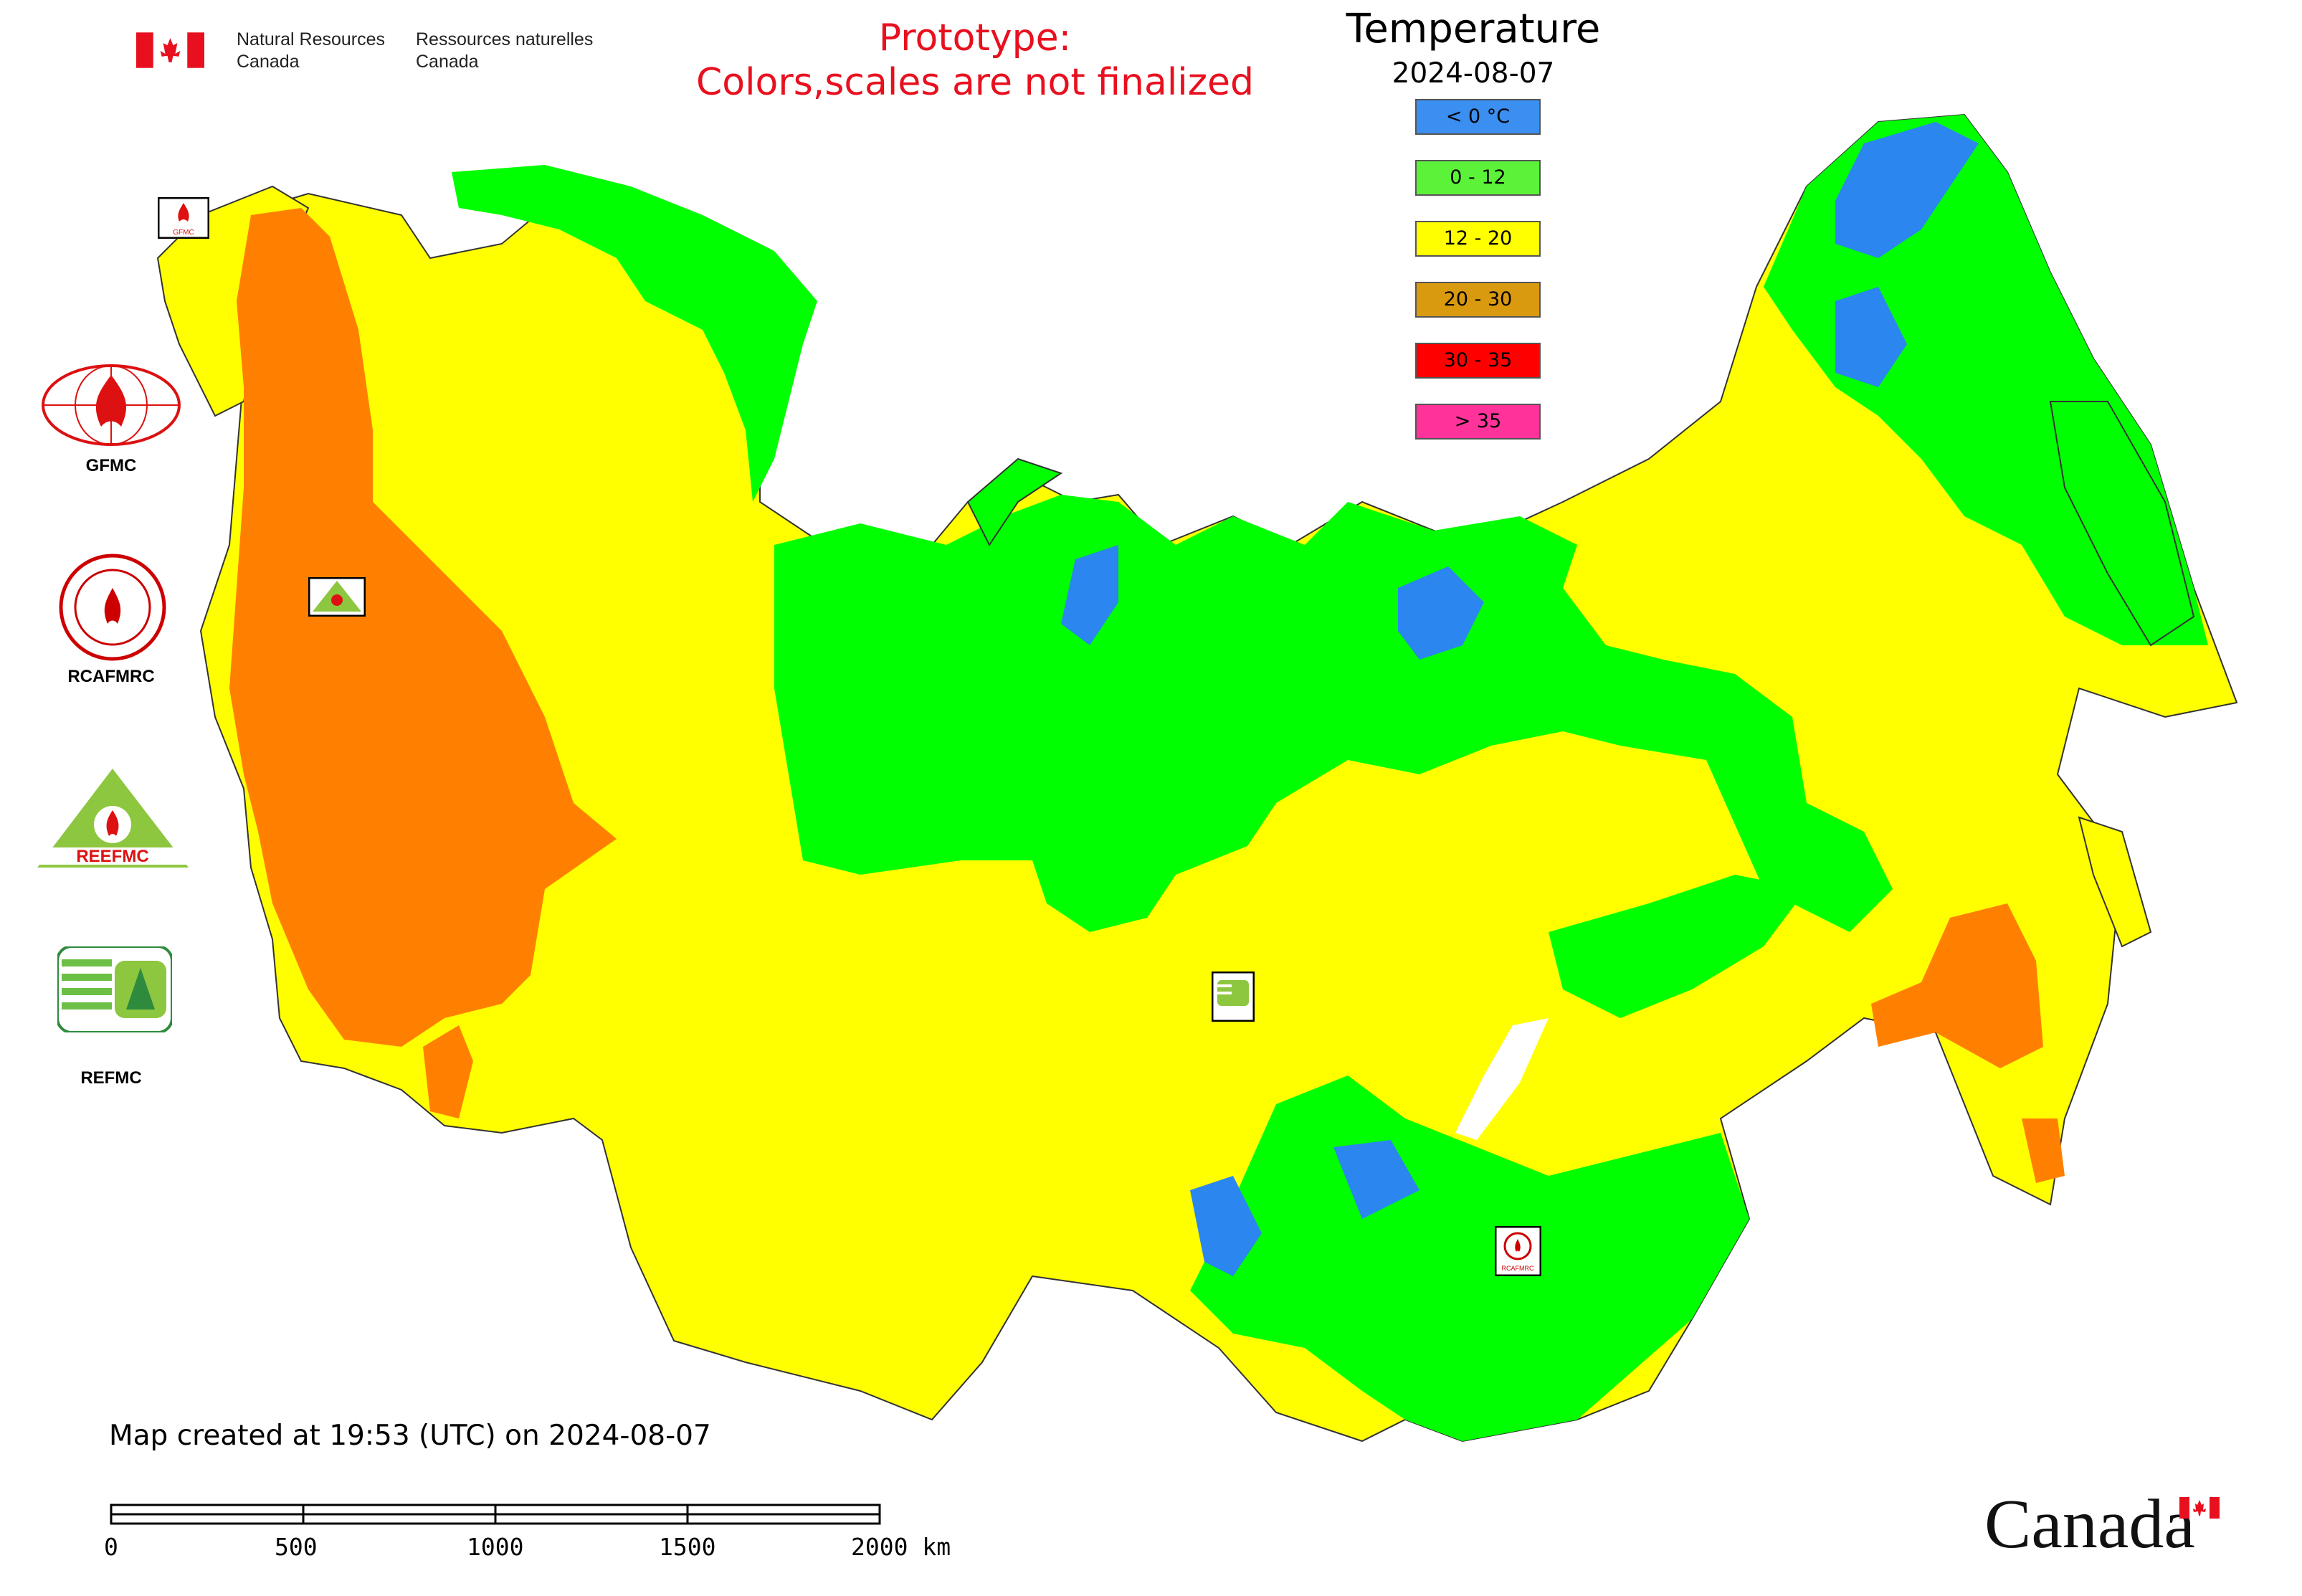 The width and height of the screenshot is (2302, 1596). I want to click on zone-below-zero-putorana, so click(1441, 613).